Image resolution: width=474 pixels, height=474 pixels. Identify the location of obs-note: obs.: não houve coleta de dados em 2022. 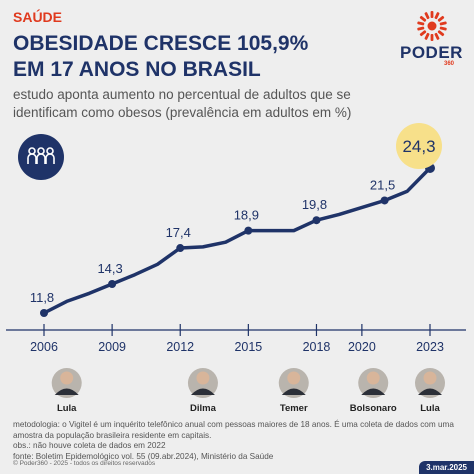
(89, 445).